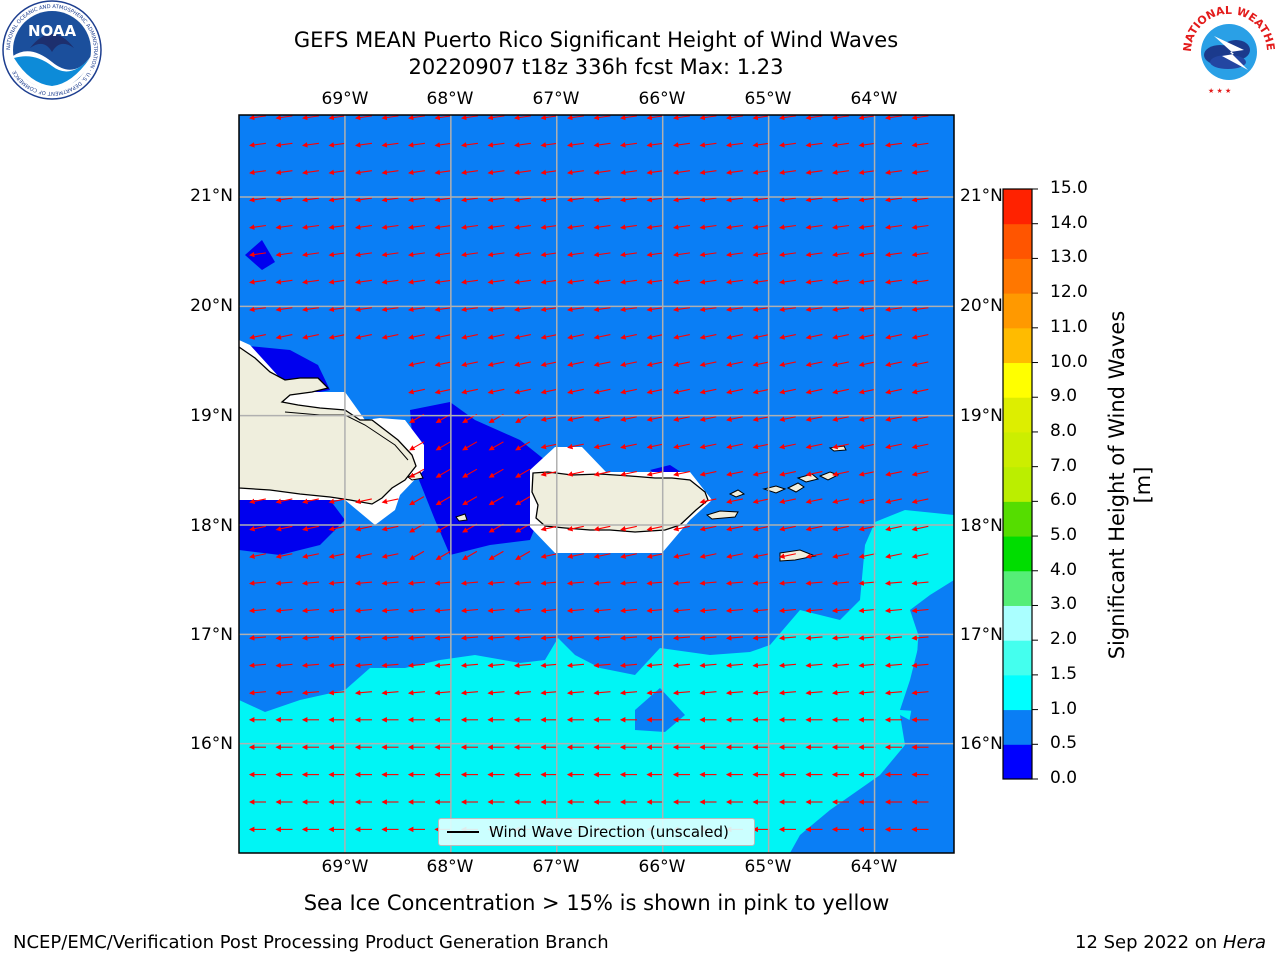 The image size is (1280, 960). Describe the element at coordinates (768, 867) in the screenshot. I see `lon-tick-bottom-65w: 65°W` at that location.